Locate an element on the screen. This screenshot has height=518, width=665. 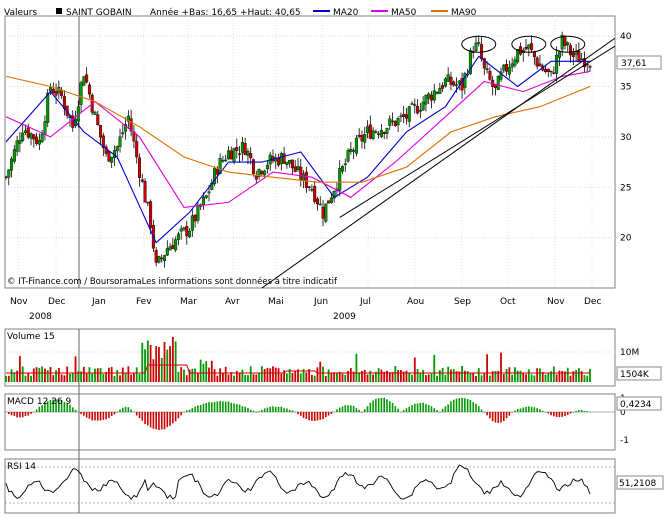
last-price-badge is located at coordinates (639, 62).